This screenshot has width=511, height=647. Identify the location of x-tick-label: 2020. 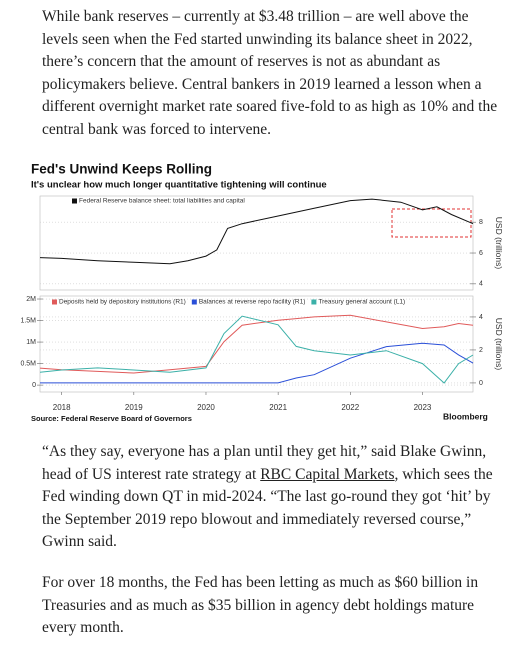
(206, 407).